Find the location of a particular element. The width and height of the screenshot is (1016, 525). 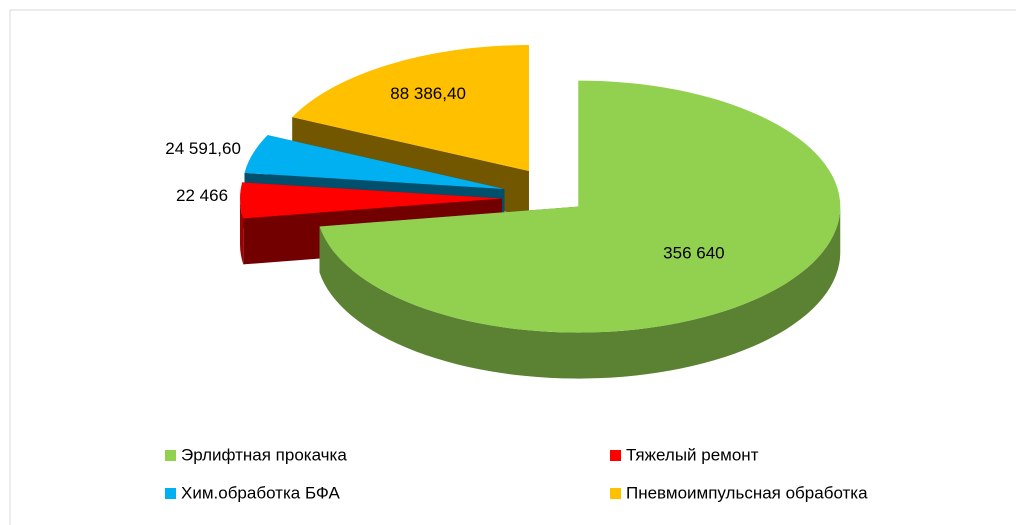

data-label: 356 640 is located at coordinates (693, 252).